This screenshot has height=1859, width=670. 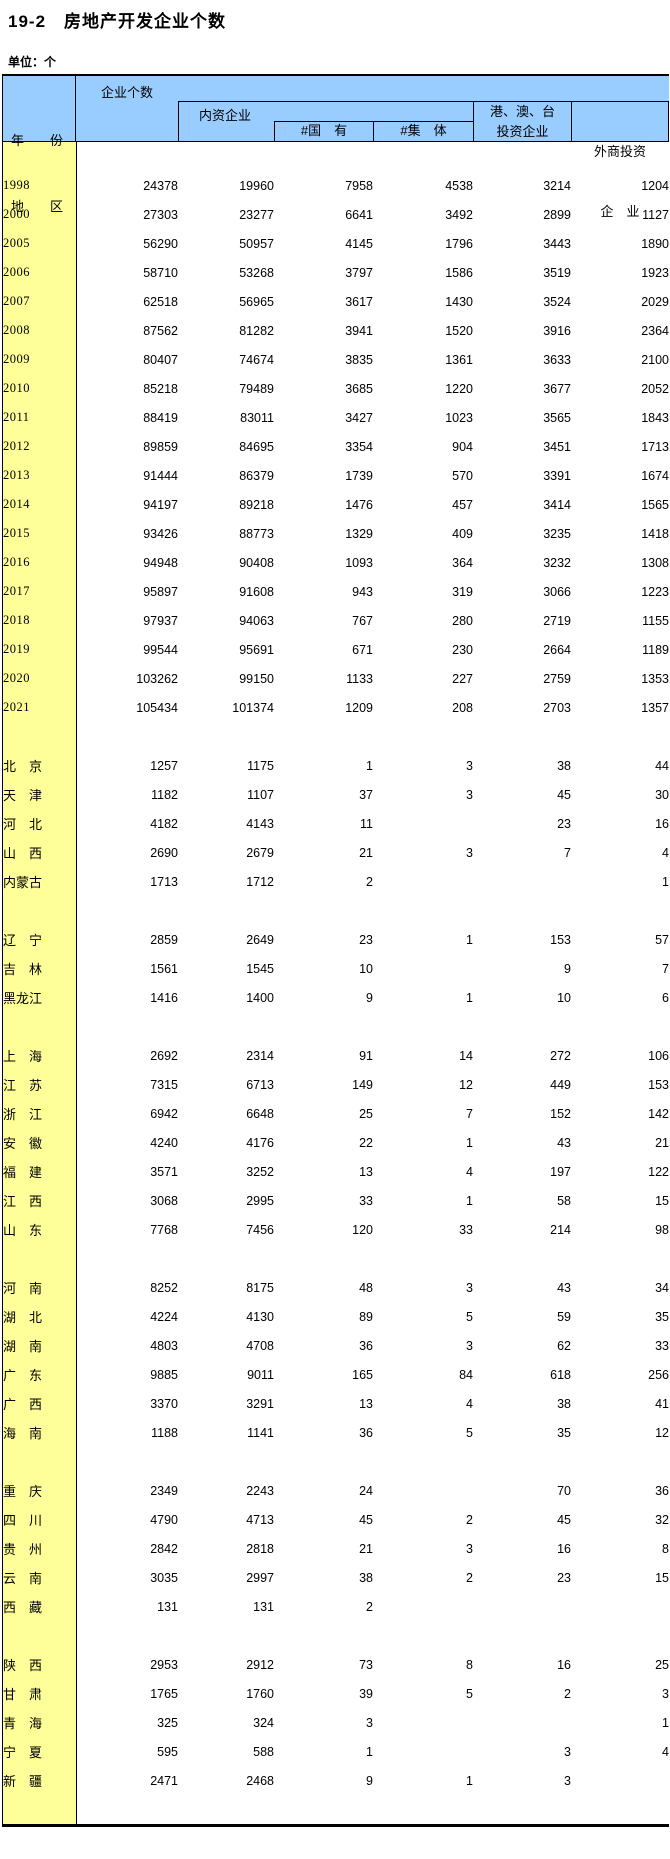 I want to click on cell-value: 152, so click(x=560, y=1113).